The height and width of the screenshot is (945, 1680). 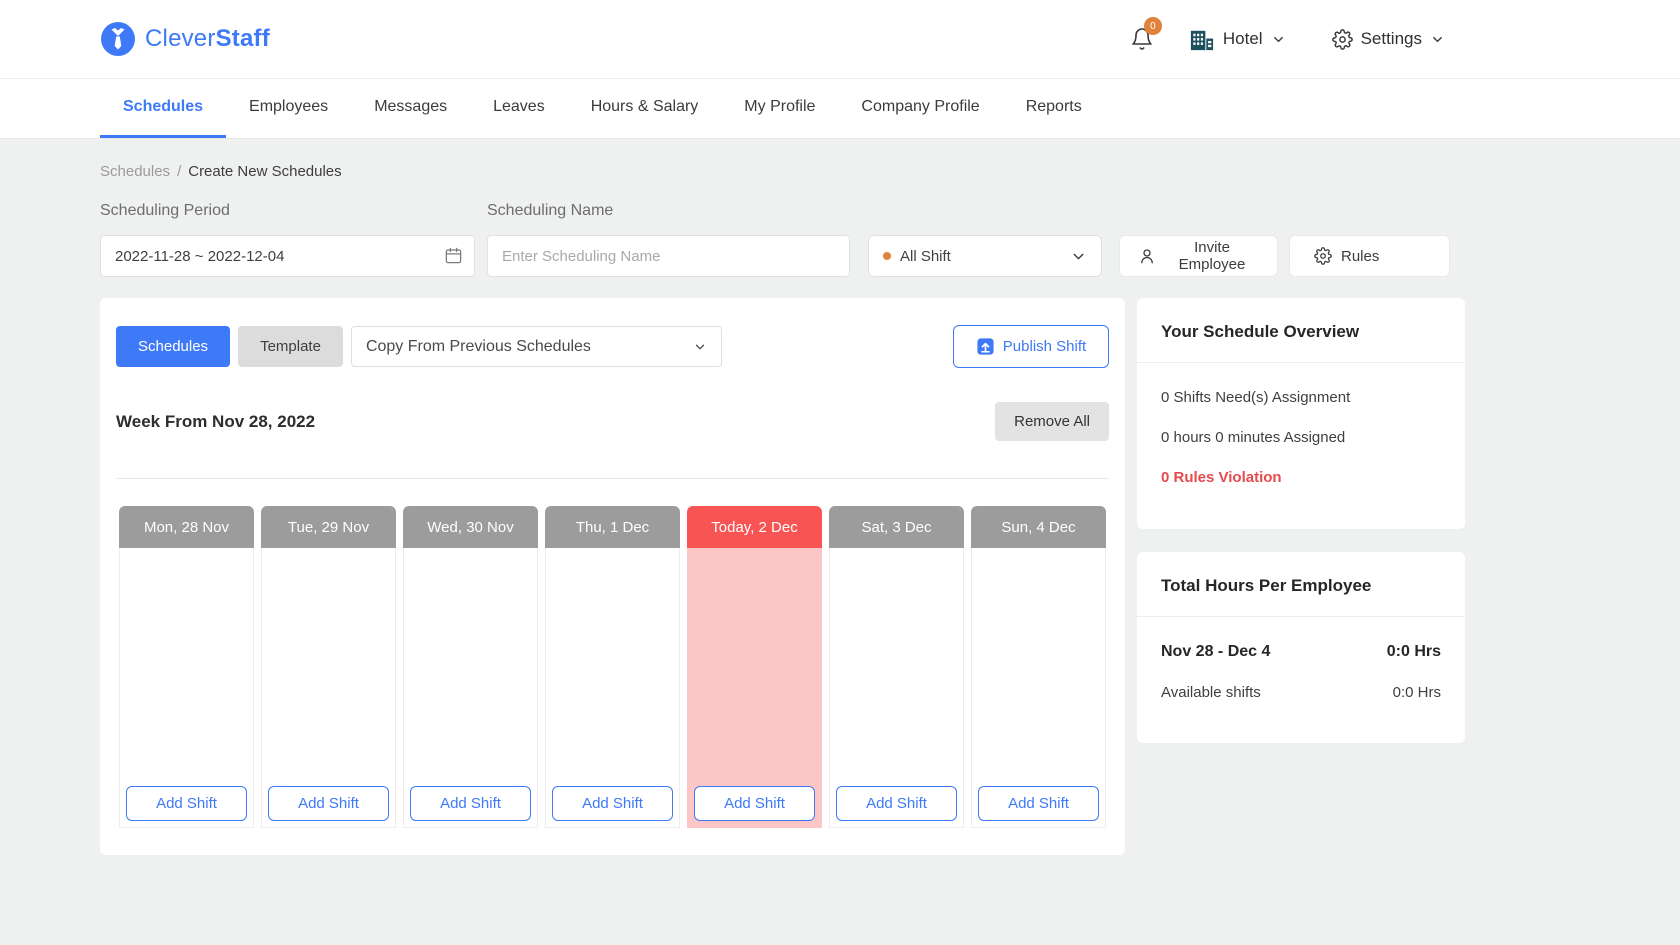 What do you see at coordinates (840, 39) in the screenshot?
I see `top-bar: CleverStaff 0` at bounding box center [840, 39].